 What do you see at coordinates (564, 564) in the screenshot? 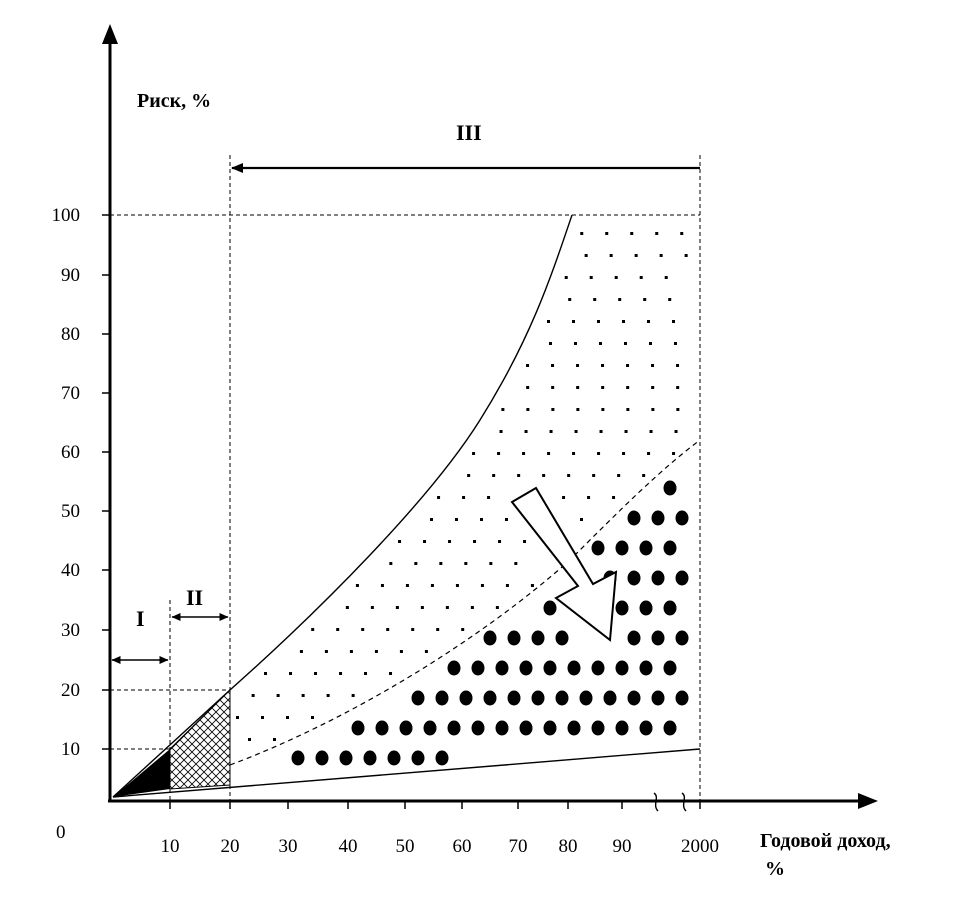
I see `trend-arrow` at bounding box center [564, 564].